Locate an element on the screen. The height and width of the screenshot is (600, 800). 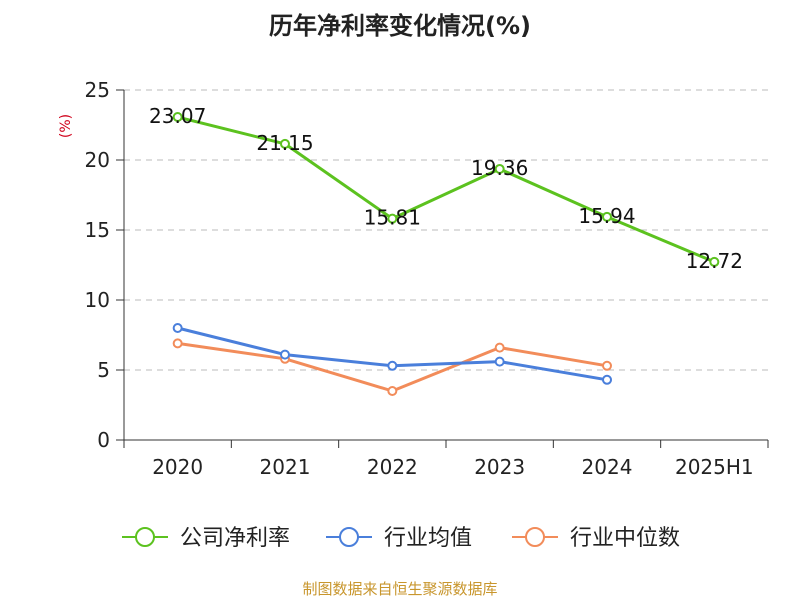
x-tick-label: 2020 is located at coordinates (177, 467).